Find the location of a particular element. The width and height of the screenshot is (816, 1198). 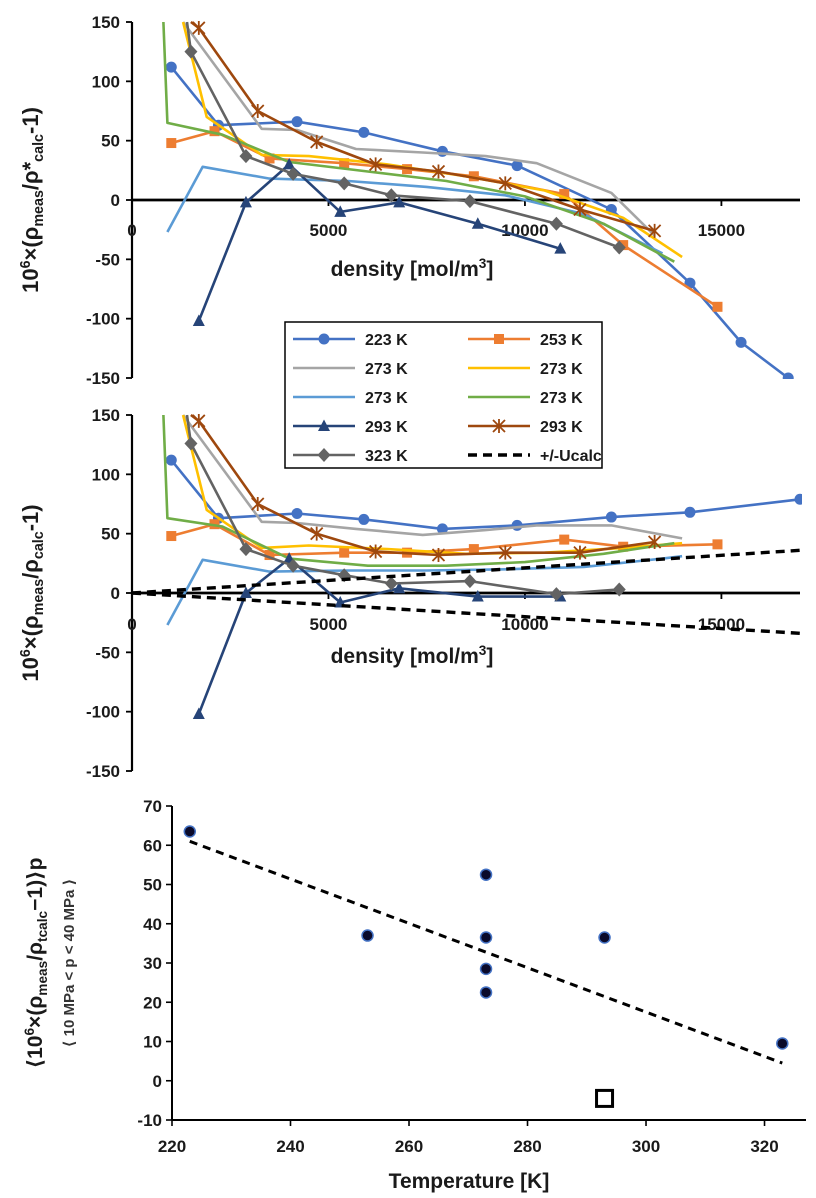

y-tick-label: -150 is located at coordinates (103, 771).